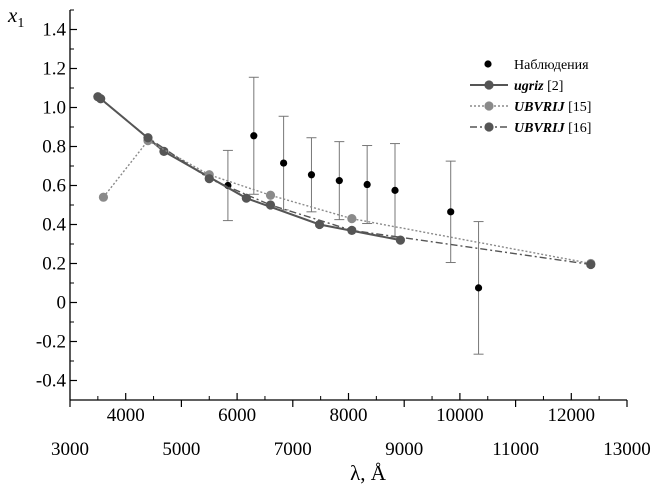 This screenshot has height=488, width=658. I want to click on x-bottom-tick-label: 5000, so click(181, 449).